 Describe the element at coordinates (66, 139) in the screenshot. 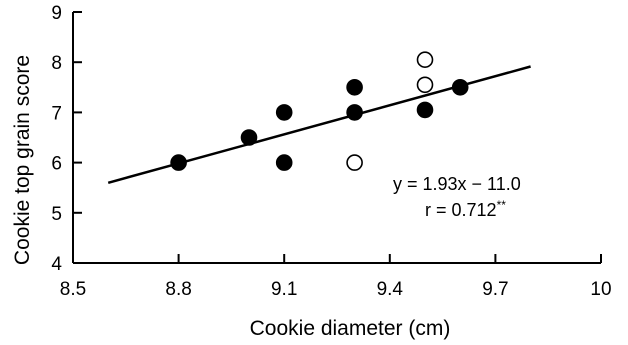

I see `y-ticks: 4 5 6 7 8 9` at that location.